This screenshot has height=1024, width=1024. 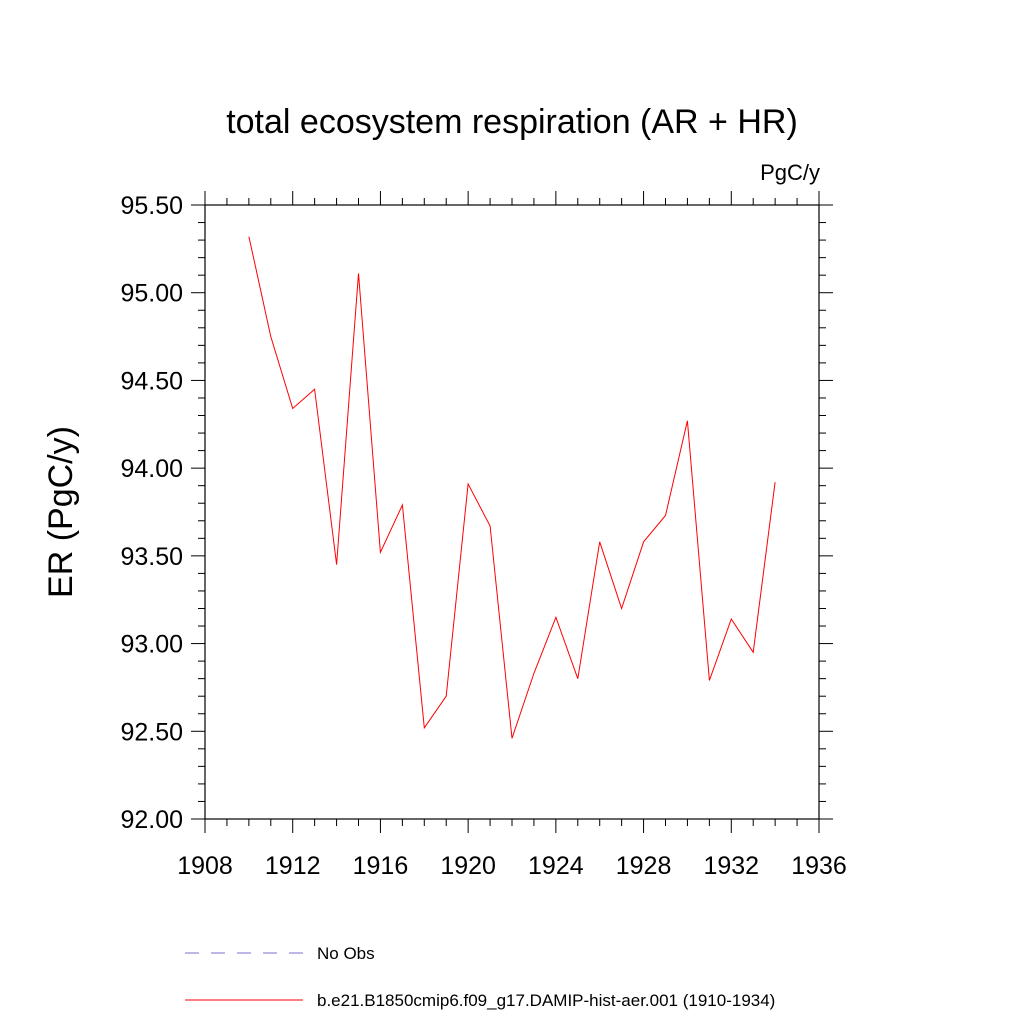 What do you see at coordinates (819, 866) in the screenshot?
I see `x-tick-label: 1936` at bounding box center [819, 866].